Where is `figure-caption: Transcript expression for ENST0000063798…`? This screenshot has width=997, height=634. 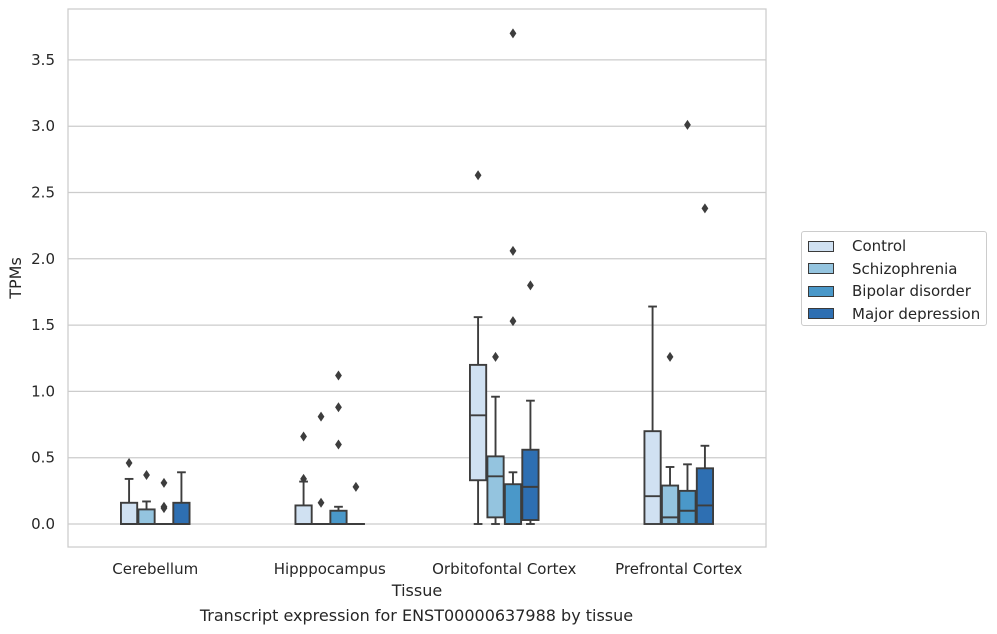
figure-caption: Transcript expression for ENST0000063798… is located at coordinates (416, 615).